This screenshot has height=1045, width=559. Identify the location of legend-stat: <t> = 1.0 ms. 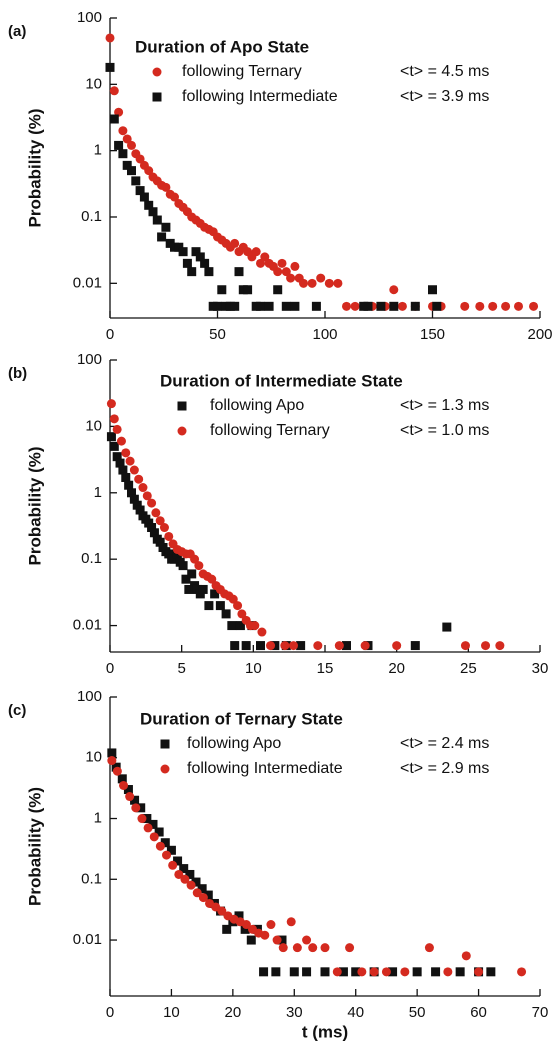
(444, 430).